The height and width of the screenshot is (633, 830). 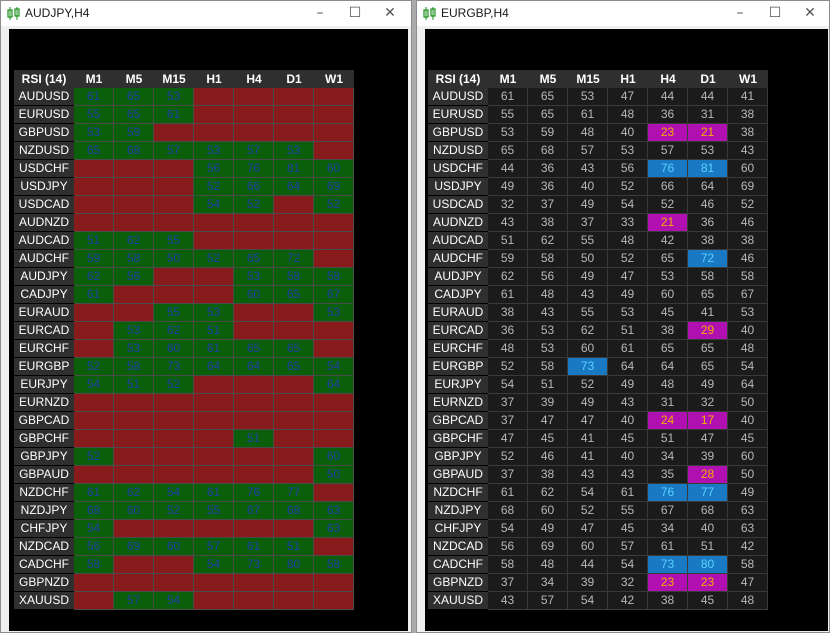 What do you see at coordinates (548, 403) in the screenshot?
I see `rsi-cell: 39` at bounding box center [548, 403].